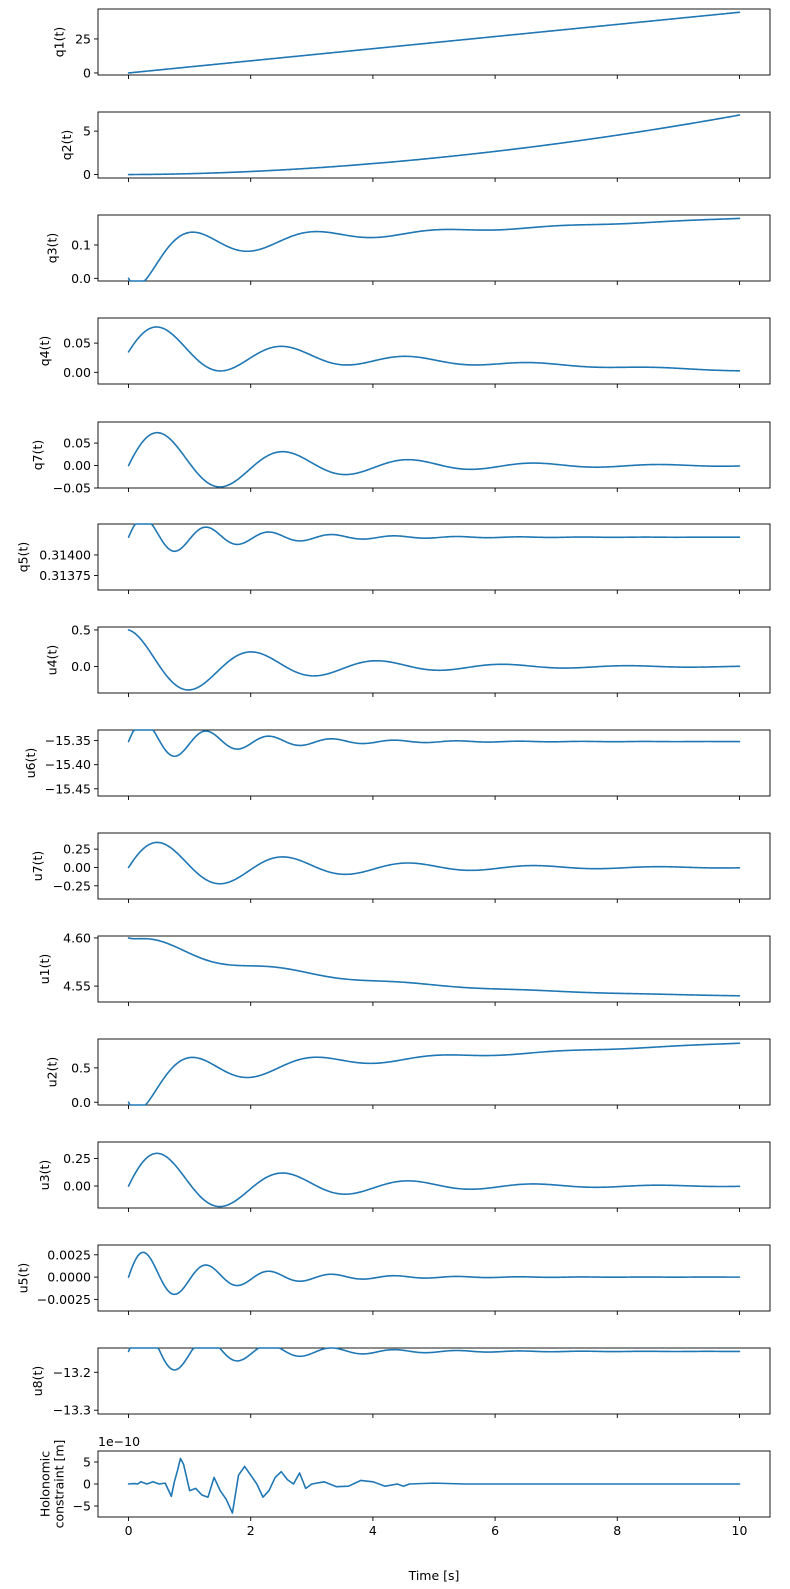 The width and height of the screenshot is (790, 1589). I want to click on subplot-12: 0.00 0.25 u3(t), so click(404, 1176).